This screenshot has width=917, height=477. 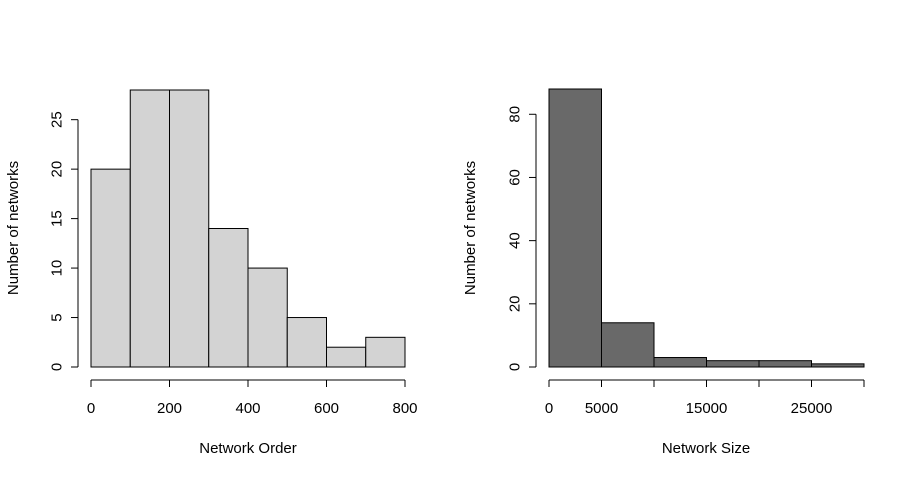 What do you see at coordinates (91, 408) in the screenshot?
I see `order-x-tick-label: 0` at bounding box center [91, 408].